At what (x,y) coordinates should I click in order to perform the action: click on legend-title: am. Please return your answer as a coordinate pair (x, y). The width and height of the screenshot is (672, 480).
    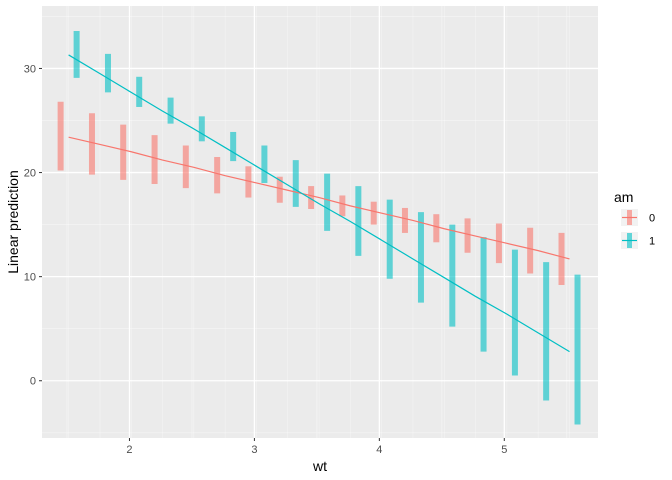
    Looking at the image, I should click on (623, 197).